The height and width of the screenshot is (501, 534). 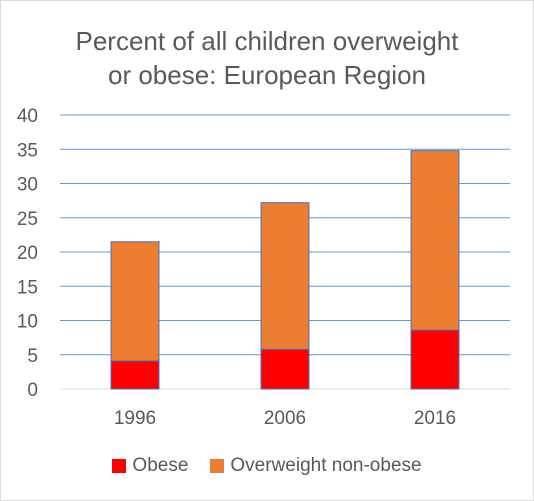 I want to click on y-tick-label-35: 35, so click(x=27, y=150).